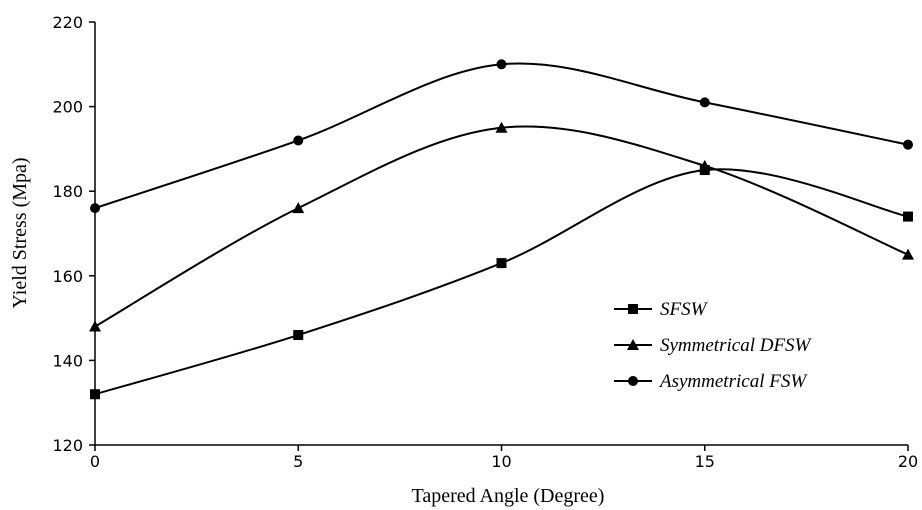  What do you see at coordinates (733, 381) in the screenshot?
I see `legend-label: Asymmetrical FSW` at bounding box center [733, 381].